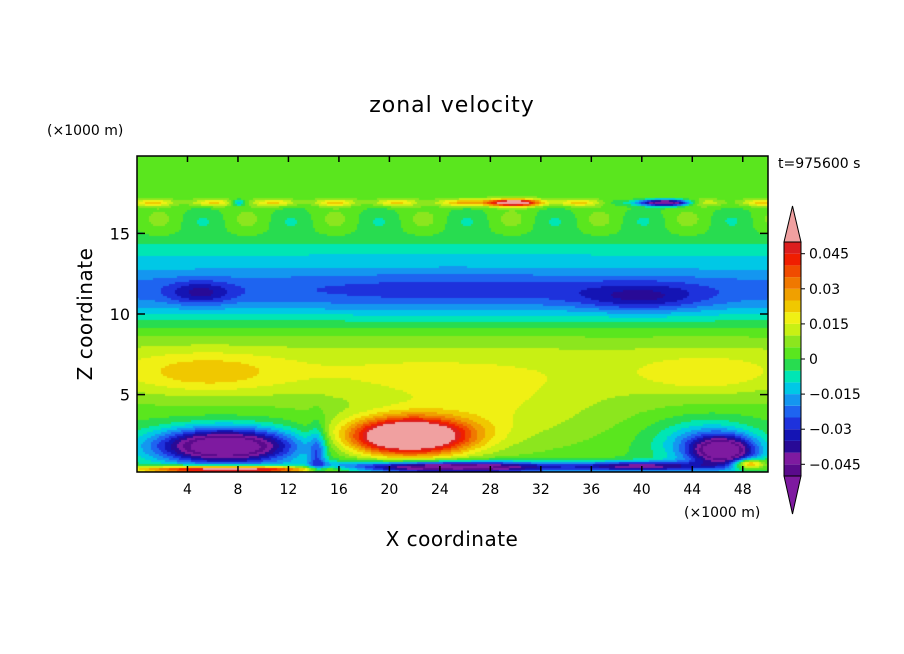 The height and width of the screenshot is (654, 904). Describe the element at coordinates (85, 314) in the screenshot. I see `y-axis-label: Z coordinate` at that location.